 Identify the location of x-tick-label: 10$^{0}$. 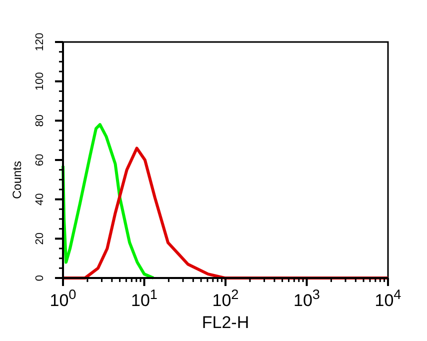
(63, 298).